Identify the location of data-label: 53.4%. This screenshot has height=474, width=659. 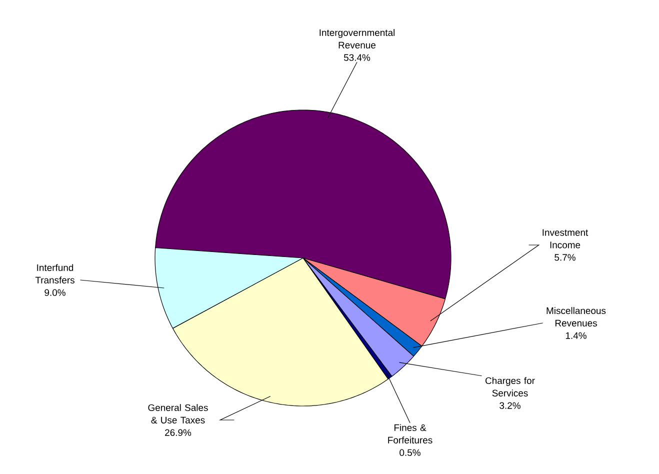
(357, 57).